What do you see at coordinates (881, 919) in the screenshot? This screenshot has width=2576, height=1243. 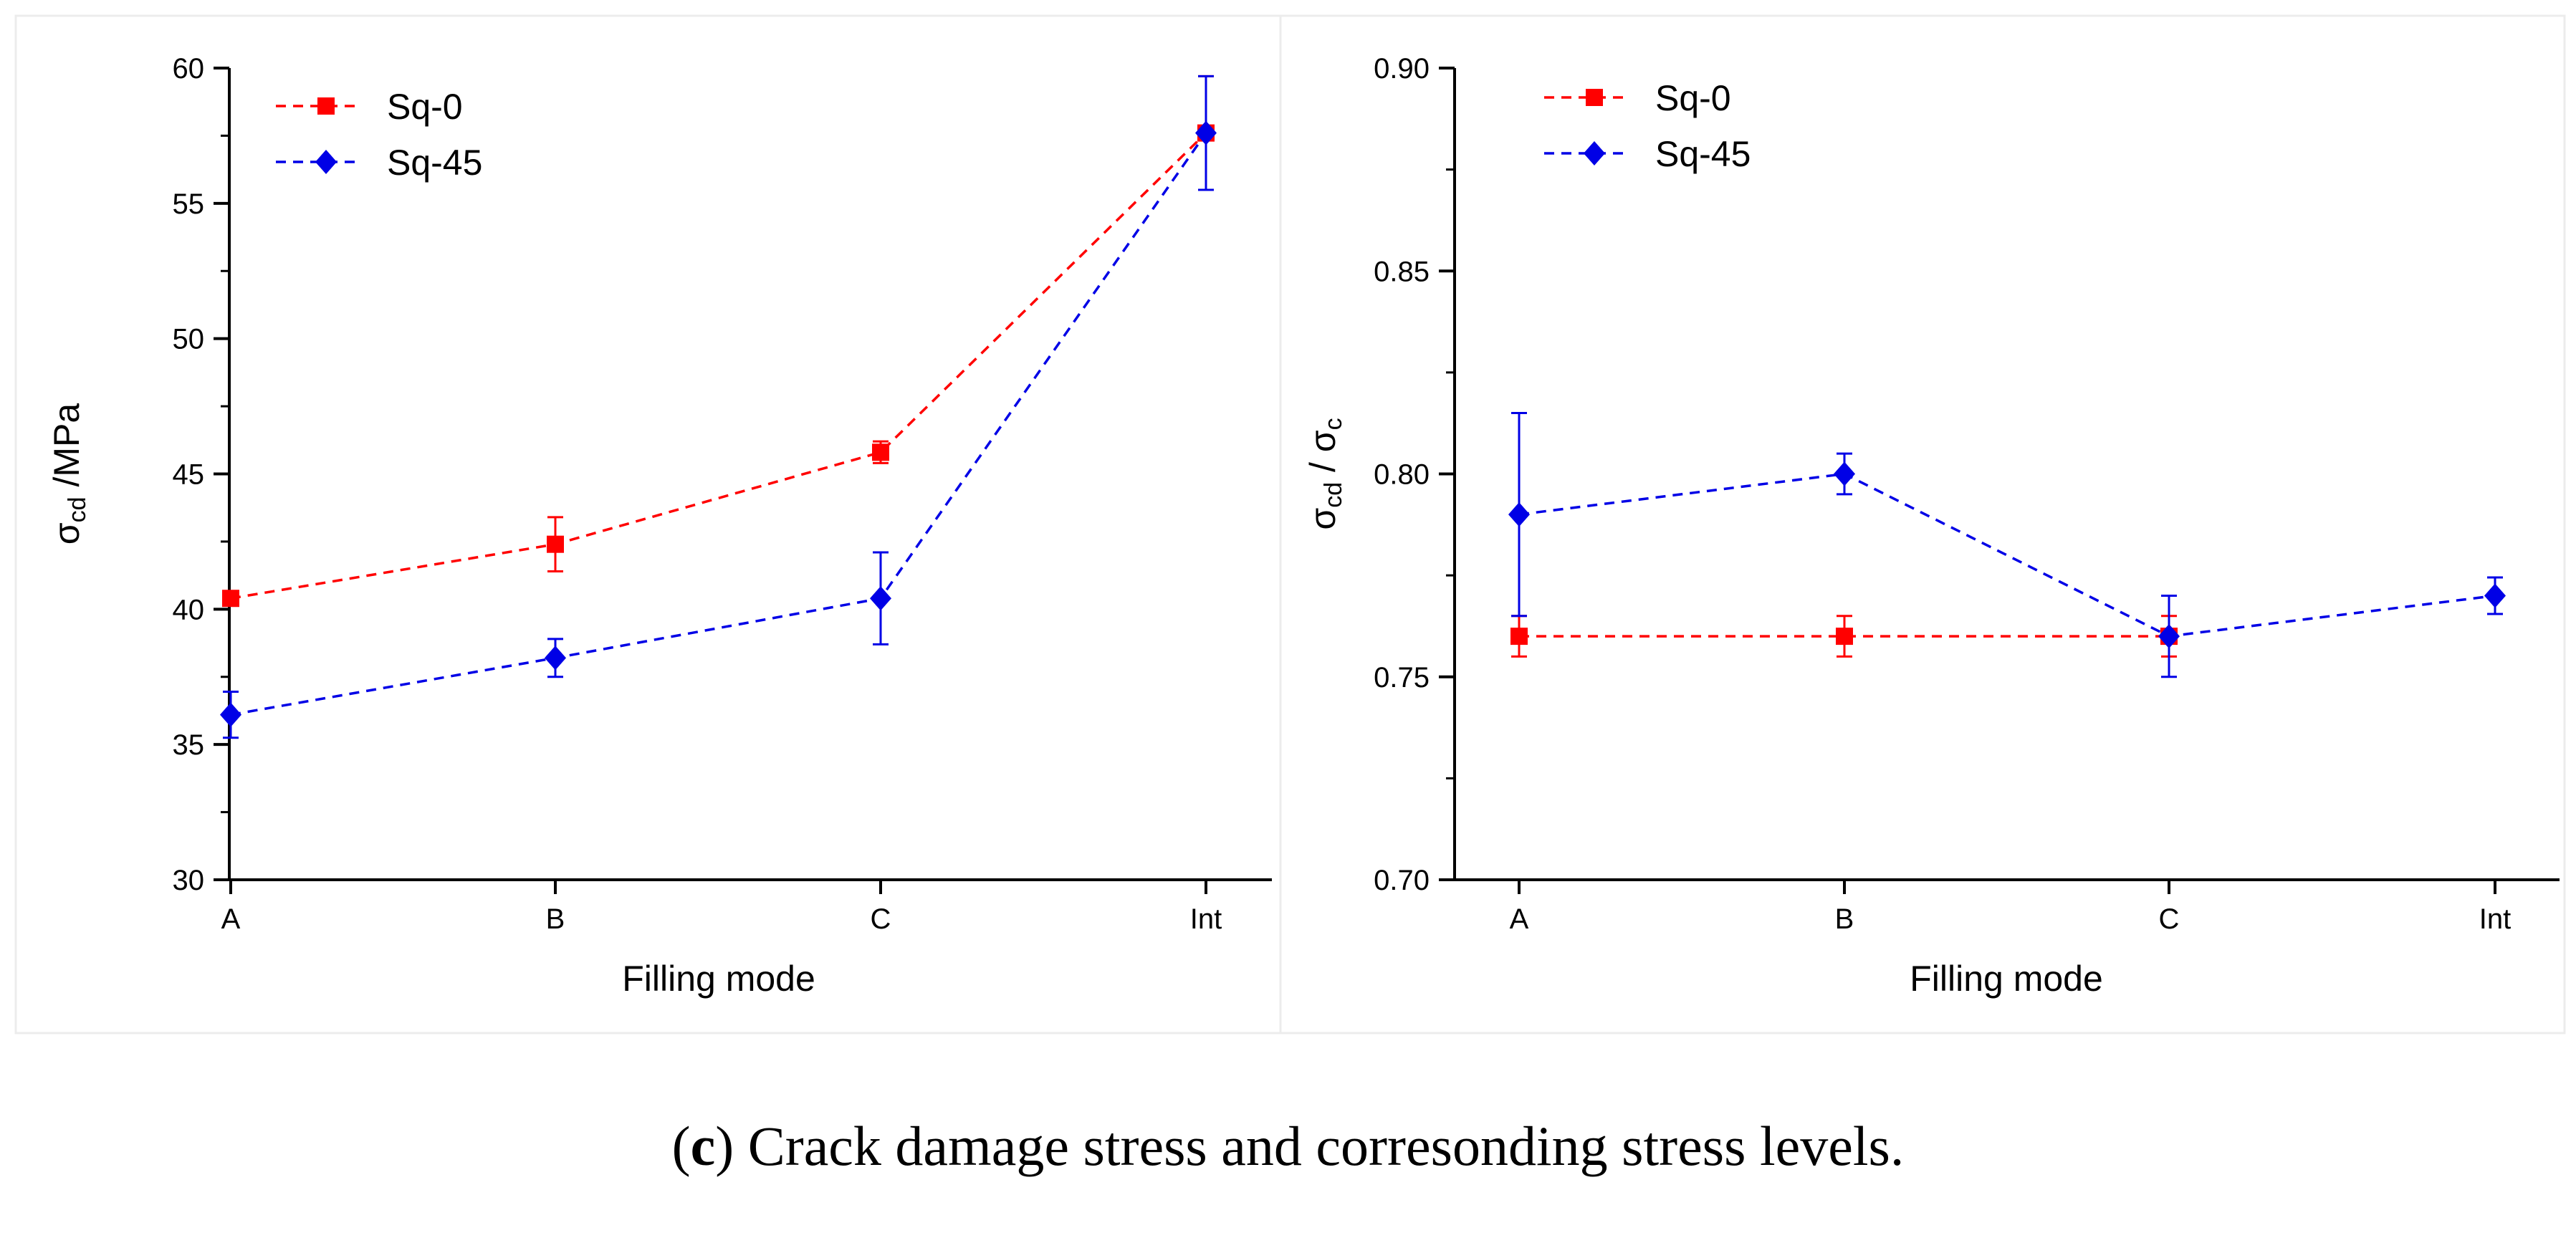 I see `left-x-tick-label: C` at bounding box center [881, 919].